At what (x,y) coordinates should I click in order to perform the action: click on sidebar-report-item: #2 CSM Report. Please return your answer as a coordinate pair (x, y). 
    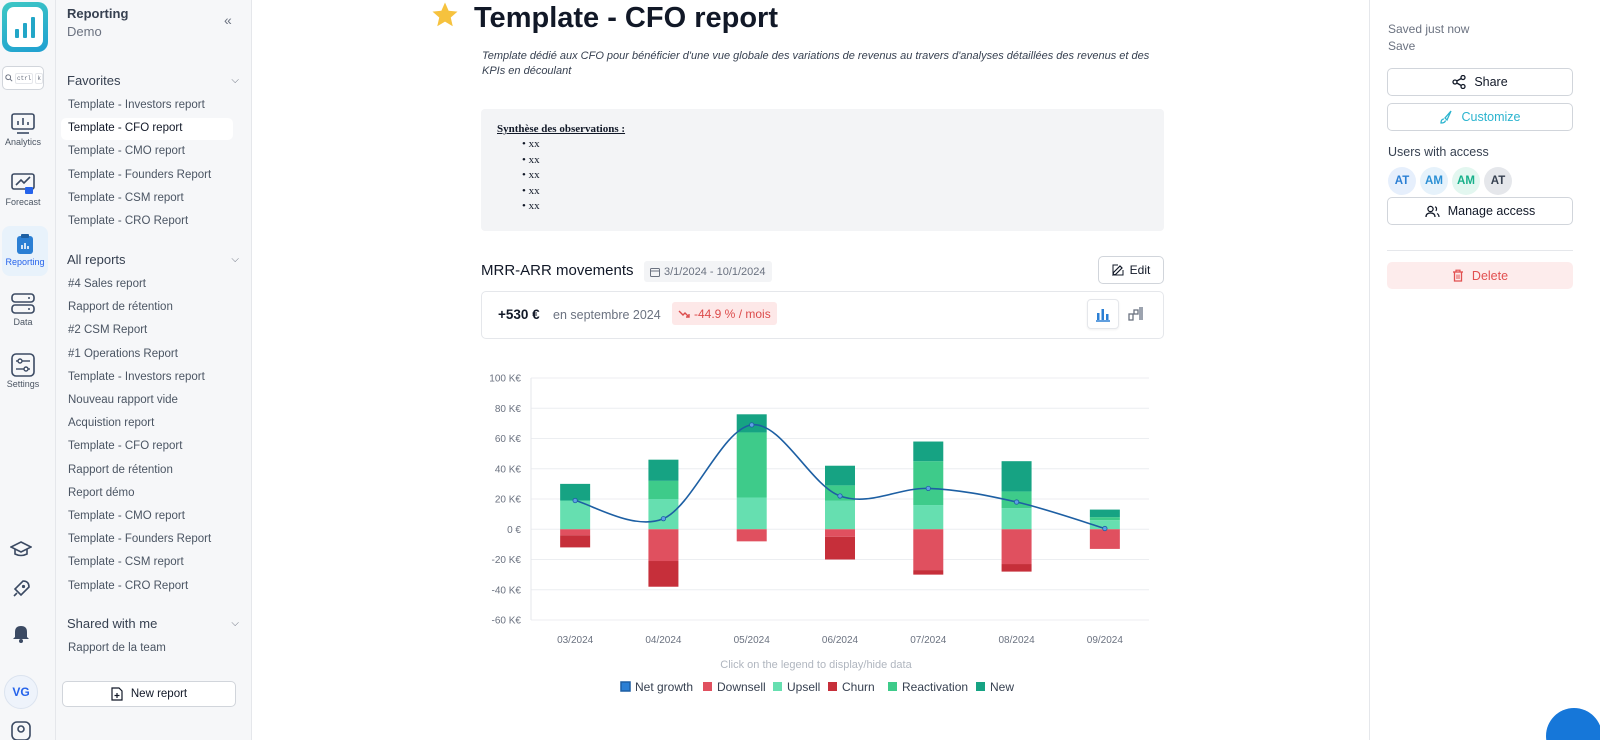
    Looking at the image, I should click on (108, 330).